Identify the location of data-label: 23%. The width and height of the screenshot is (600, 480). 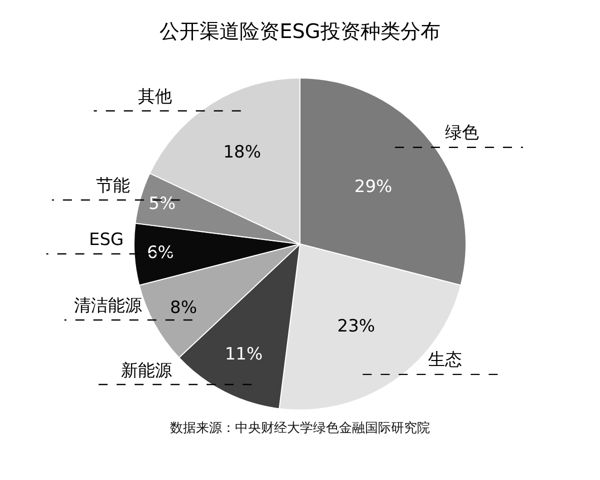
(356, 326).